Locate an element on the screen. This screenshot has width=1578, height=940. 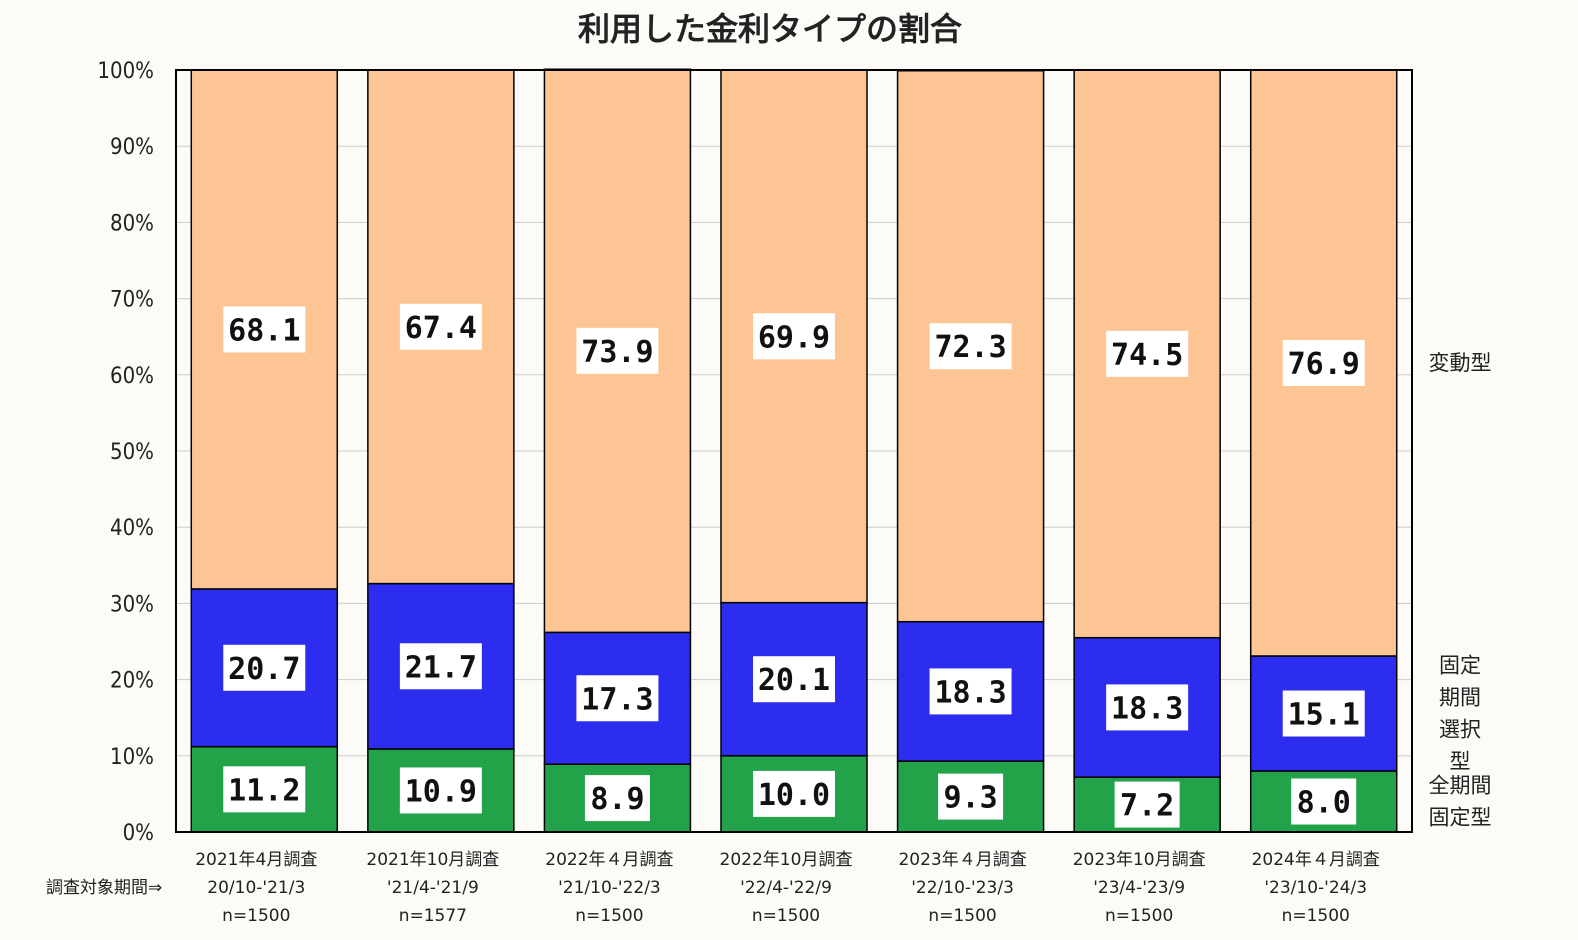
x-tick-n: n=1577 is located at coordinates (433, 916).